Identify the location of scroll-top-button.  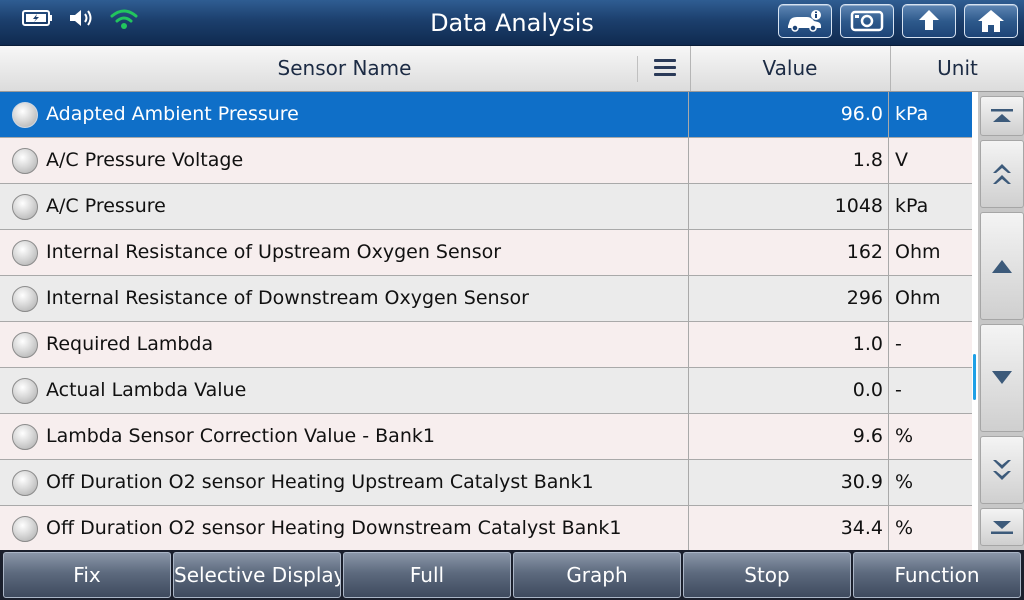
(1002, 116).